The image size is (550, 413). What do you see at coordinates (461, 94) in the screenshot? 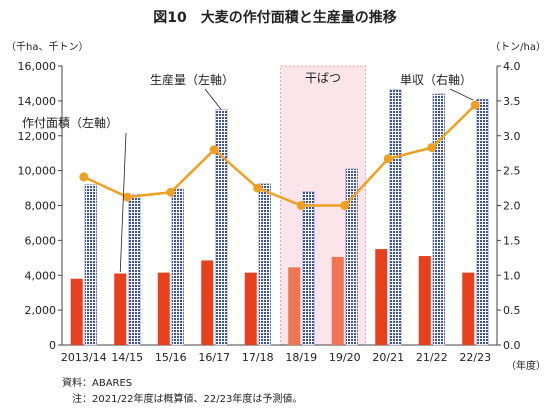
I see `leader-yield` at bounding box center [461, 94].